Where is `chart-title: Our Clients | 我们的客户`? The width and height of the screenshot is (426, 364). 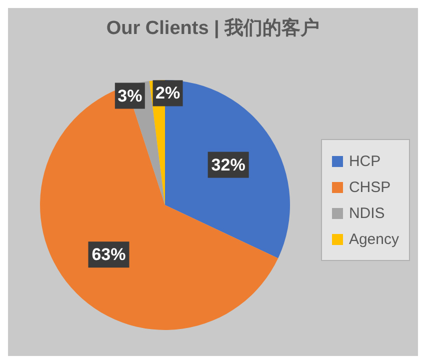
chart-title: Our Clients | 我们的客户 is located at coordinates (213, 28).